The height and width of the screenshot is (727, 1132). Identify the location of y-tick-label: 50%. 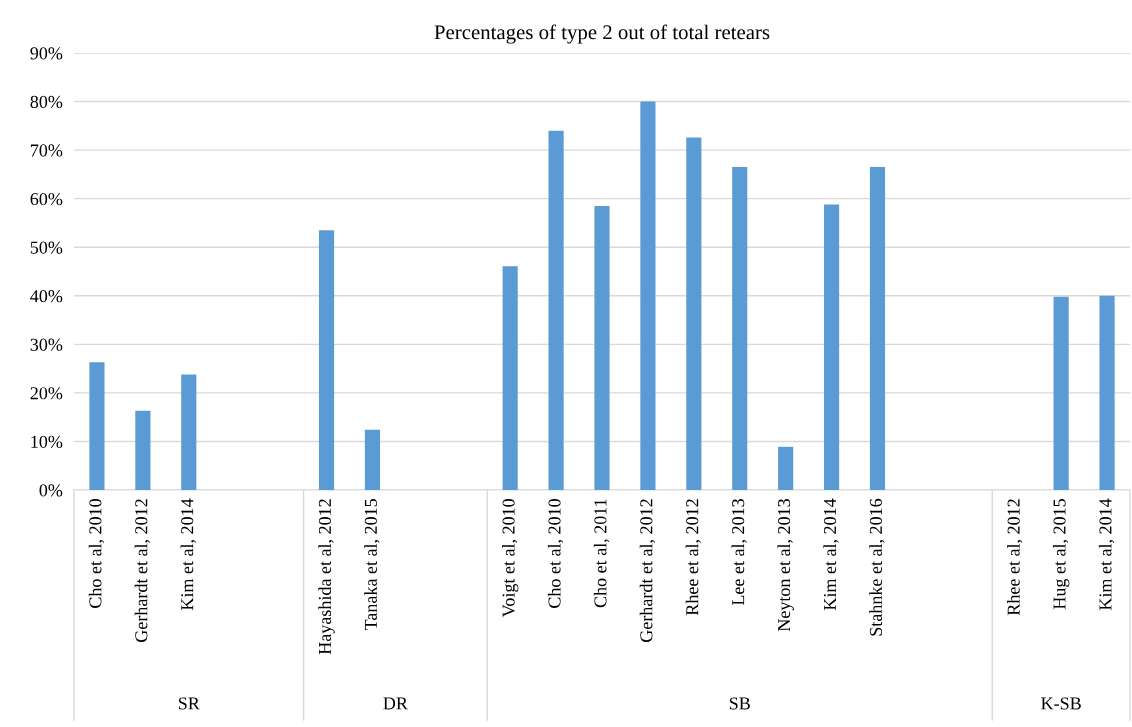
(46, 247).